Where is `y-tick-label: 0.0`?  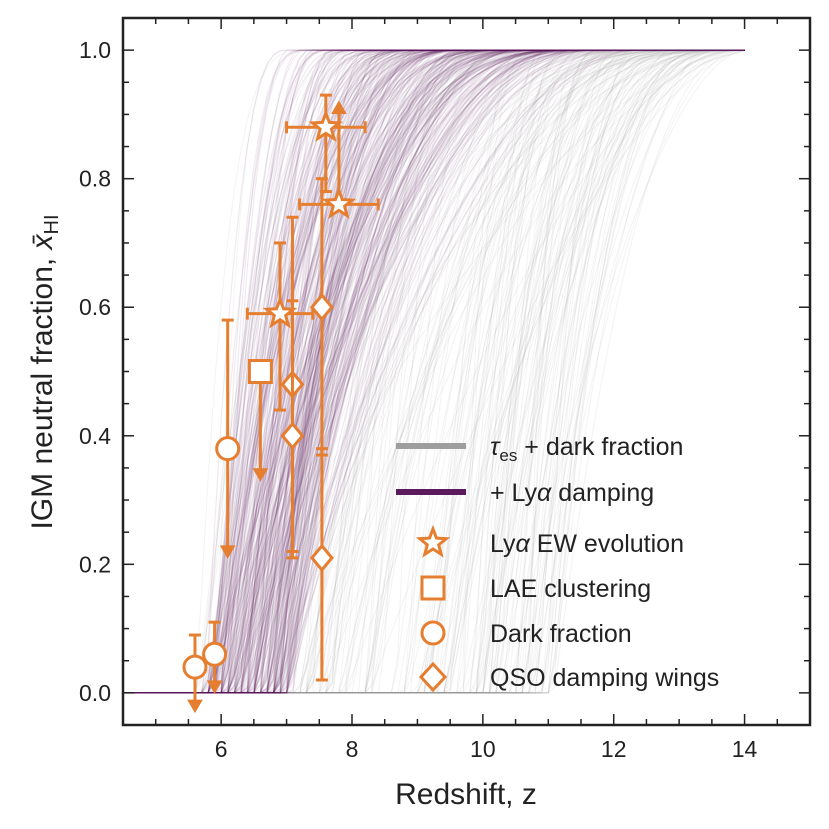 y-tick-label: 0.0 is located at coordinates (95, 693).